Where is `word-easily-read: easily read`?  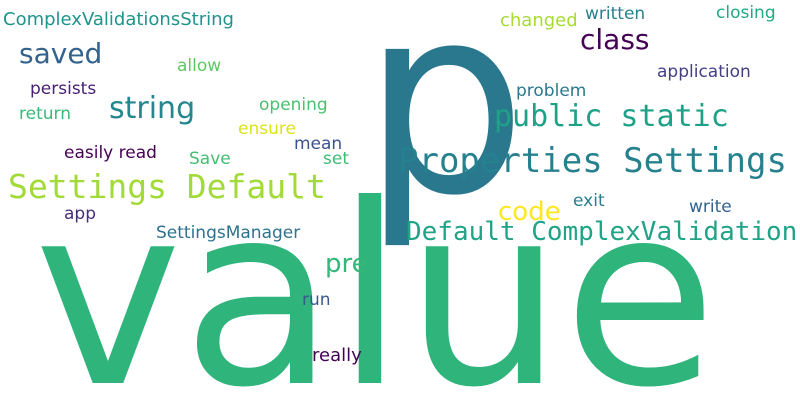
word-easily-read: easily read is located at coordinates (110, 153).